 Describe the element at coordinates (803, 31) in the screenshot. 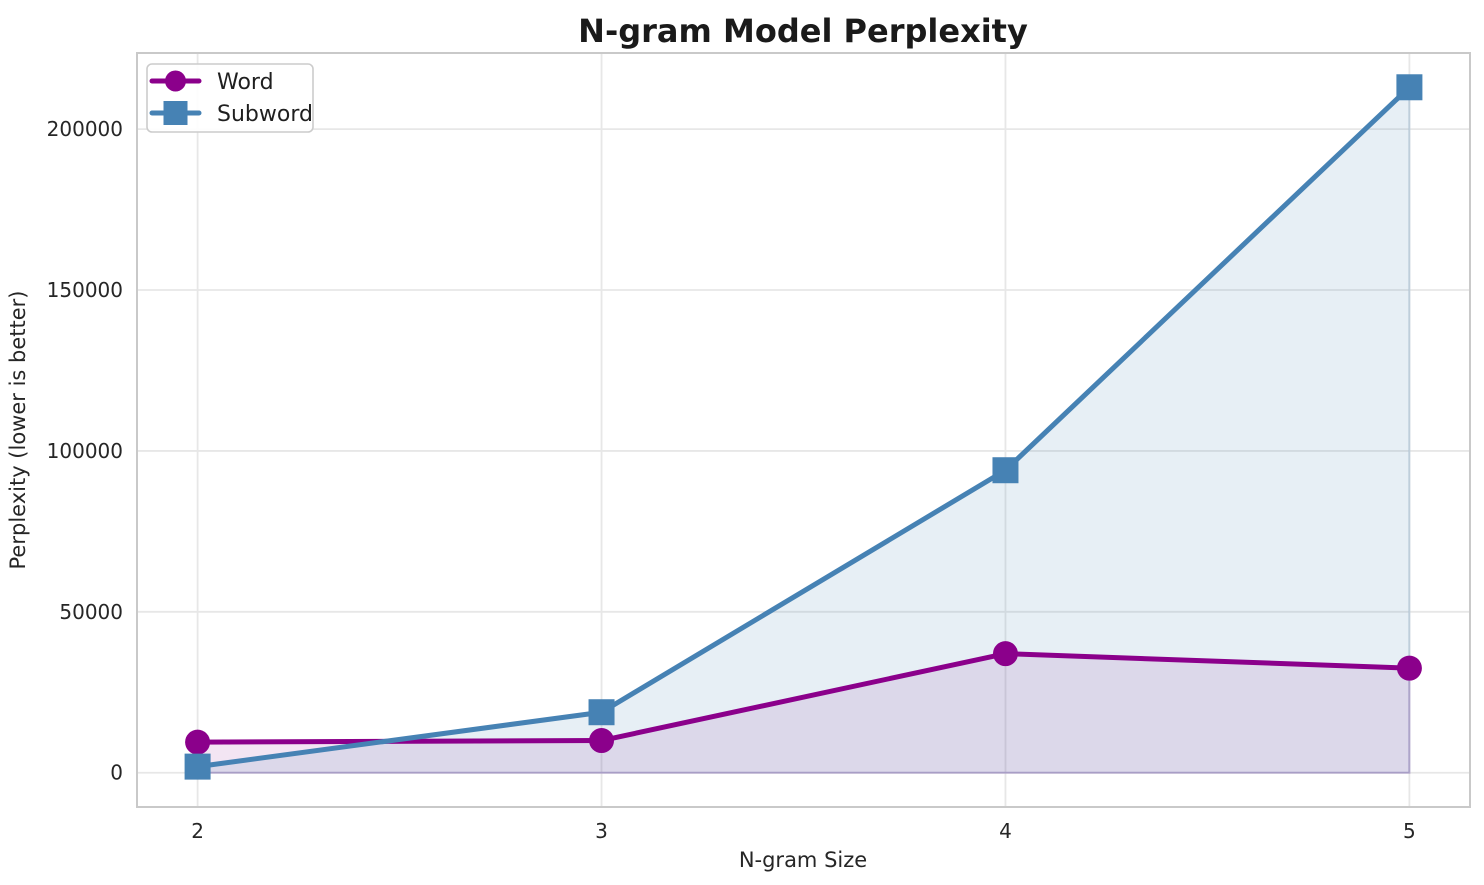

I see `chart-title: N-gram Model Perplexity` at that location.